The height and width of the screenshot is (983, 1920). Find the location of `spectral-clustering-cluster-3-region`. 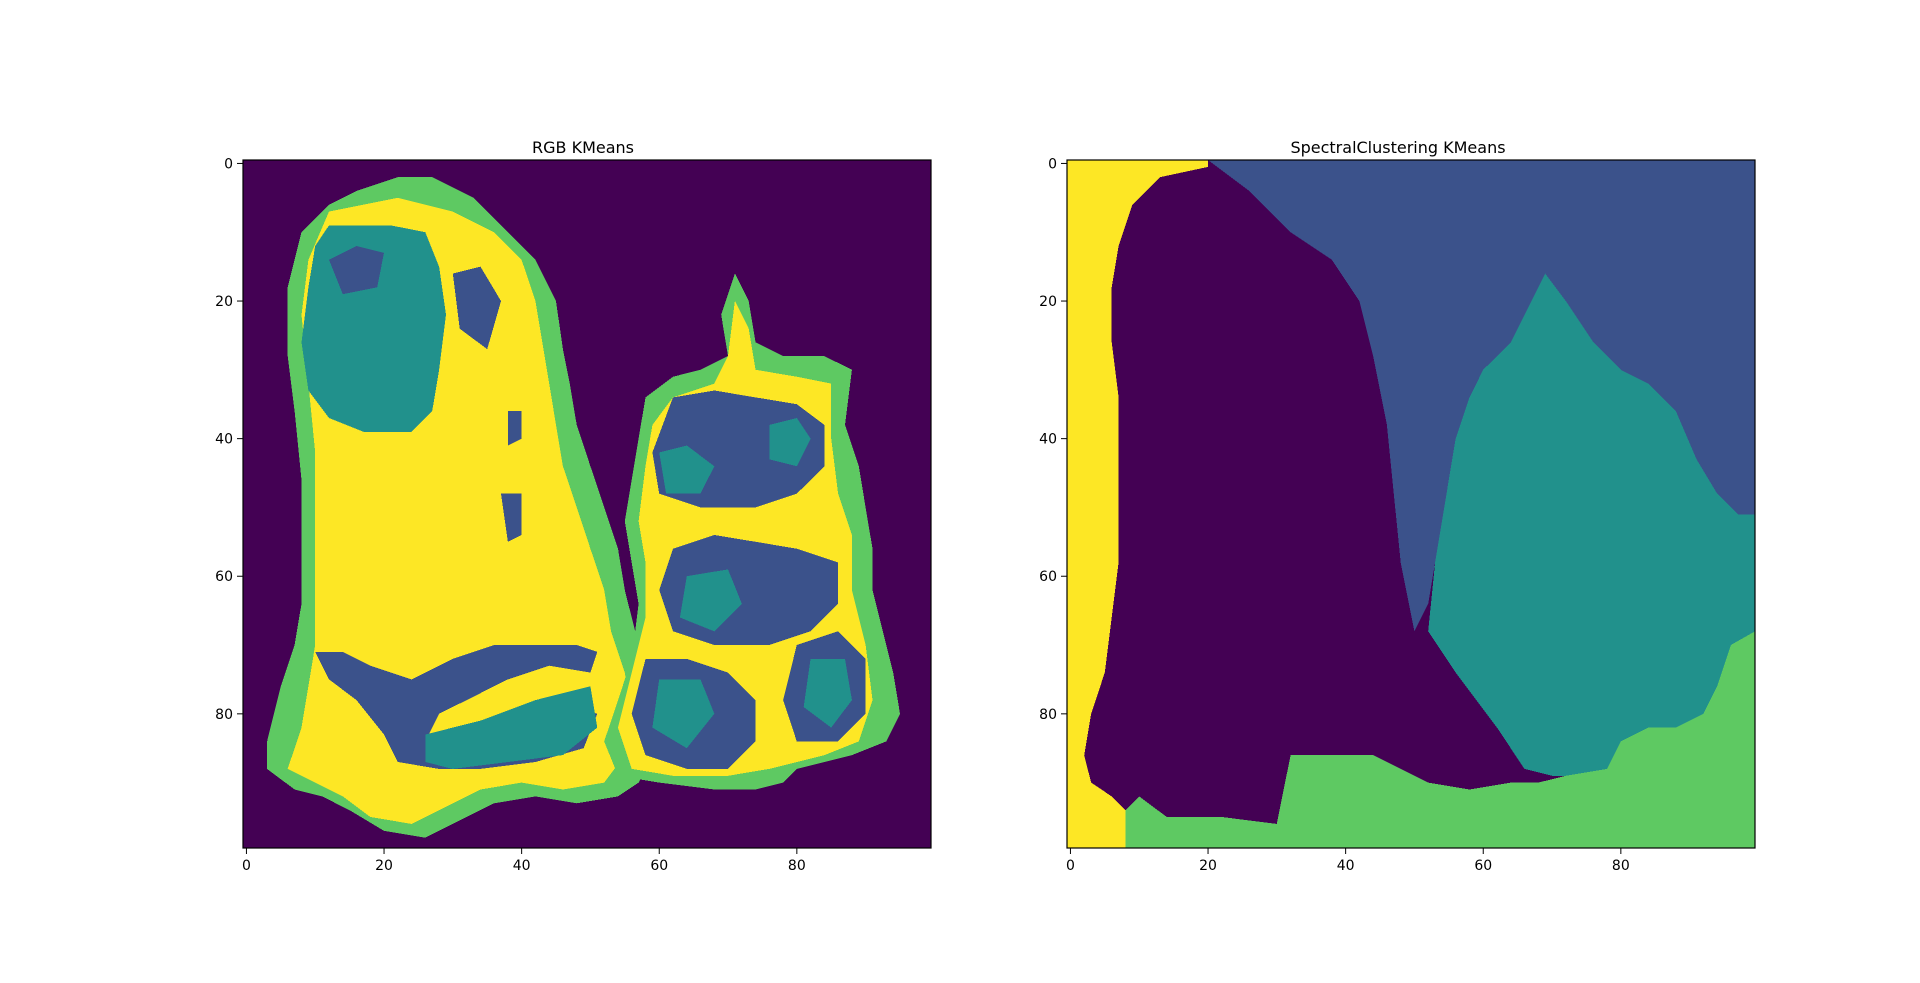

spectral-clustering-cluster-3-region is located at coordinates (1440, 739).